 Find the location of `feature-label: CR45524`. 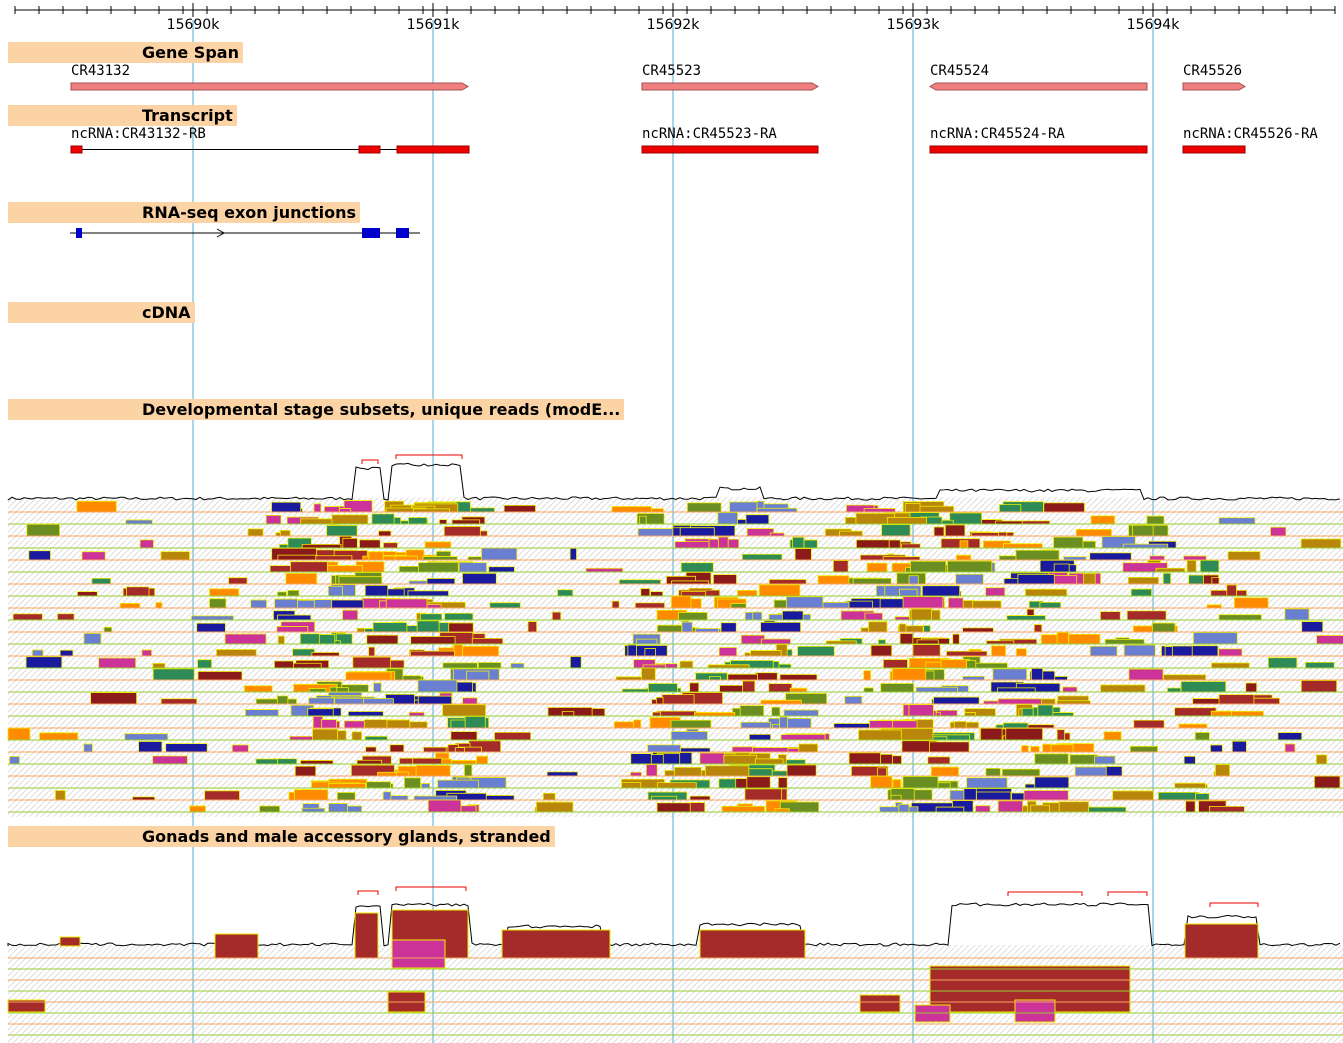

feature-label: CR45524 is located at coordinates (960, 71).